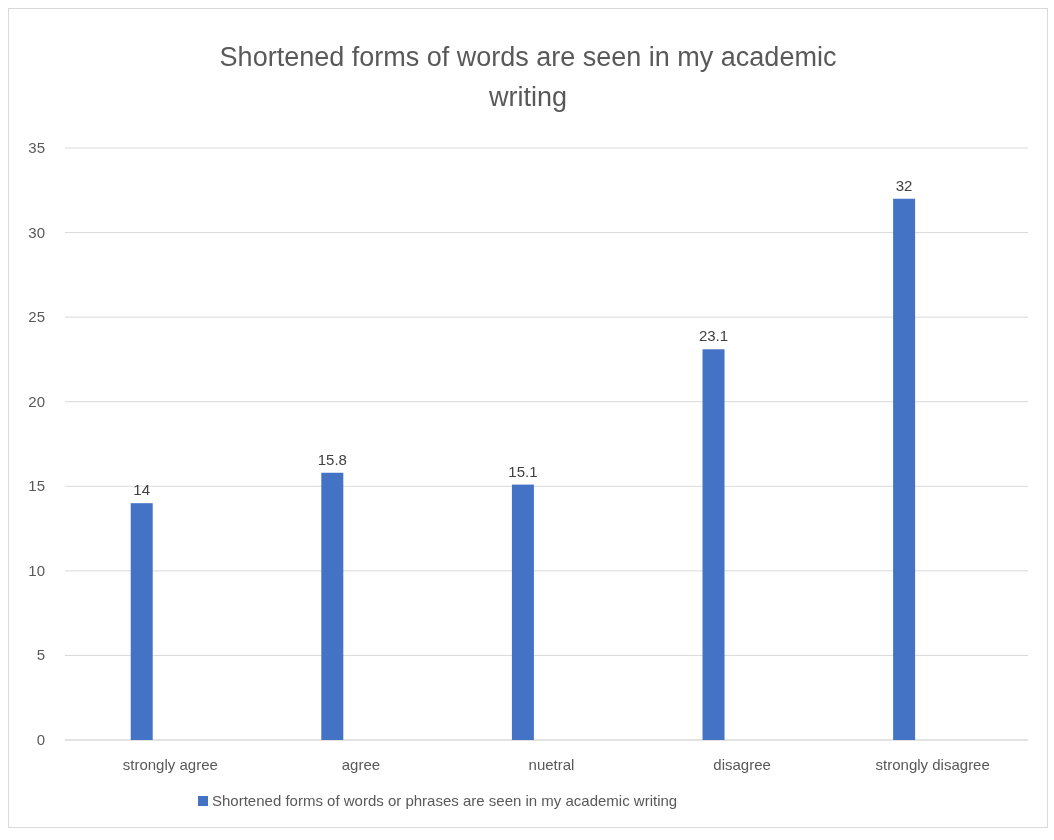 This screenshot has height=840, width=1054. I want to click on data-label: 15.8, so click(332, 459).